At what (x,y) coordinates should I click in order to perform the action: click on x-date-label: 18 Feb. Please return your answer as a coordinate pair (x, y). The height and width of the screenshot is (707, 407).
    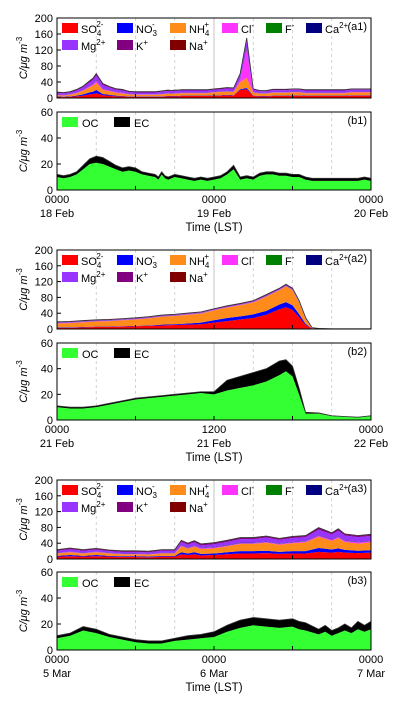
    Looking at the image, I should click on (57, 214).